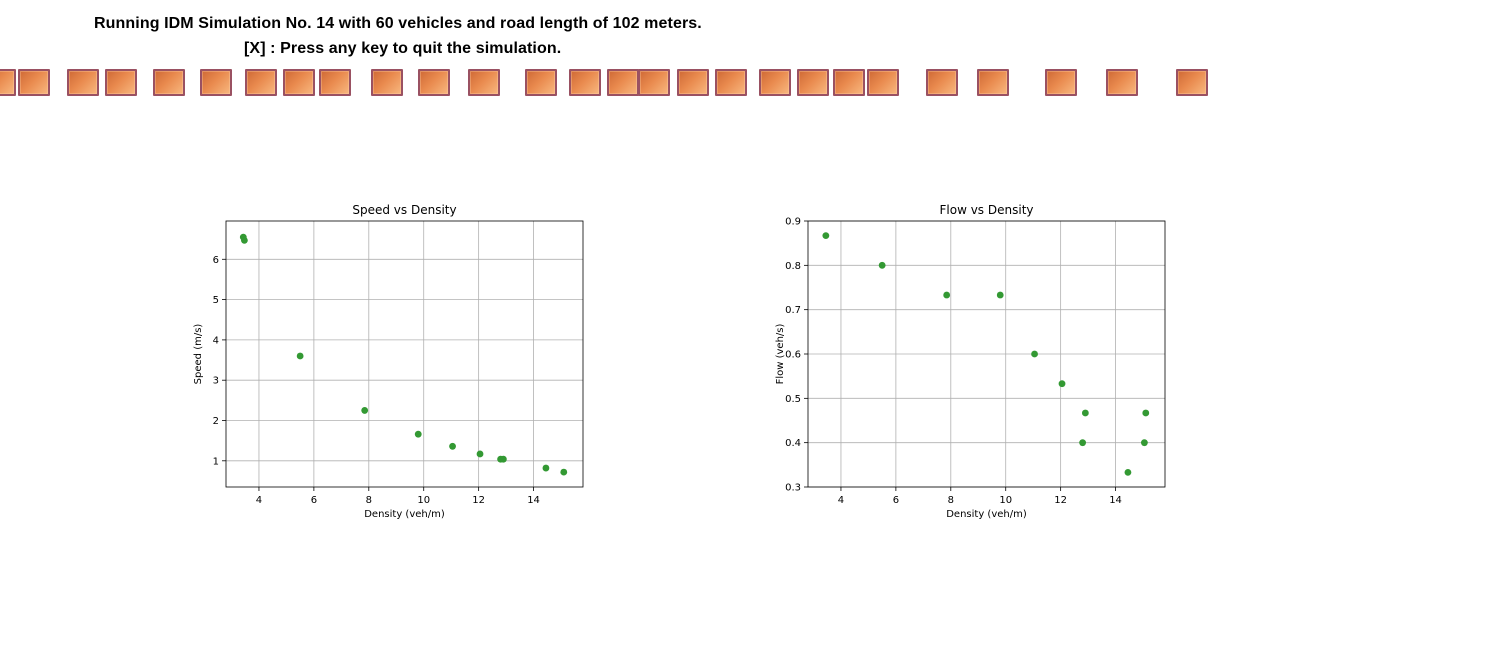  I want to click on chart1-y-axis-label: Flow (veh/s), so click(780, 354).